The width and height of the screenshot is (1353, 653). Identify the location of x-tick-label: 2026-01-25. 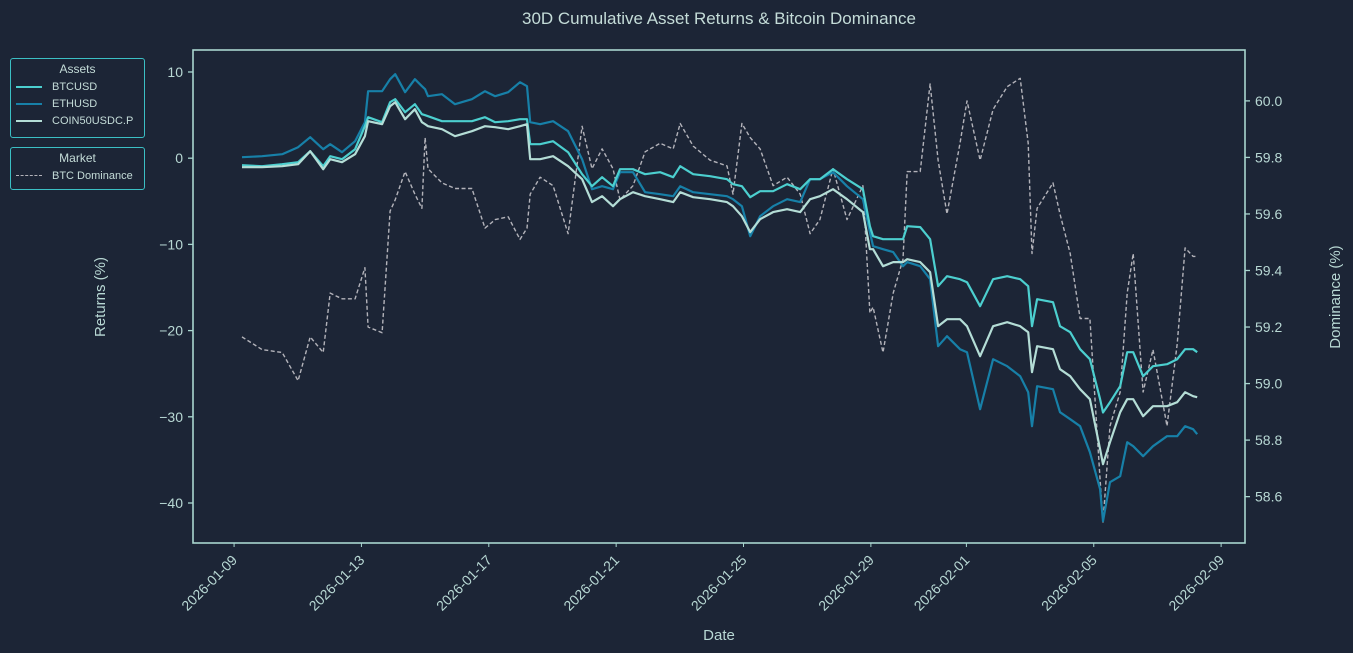
(719, 583).